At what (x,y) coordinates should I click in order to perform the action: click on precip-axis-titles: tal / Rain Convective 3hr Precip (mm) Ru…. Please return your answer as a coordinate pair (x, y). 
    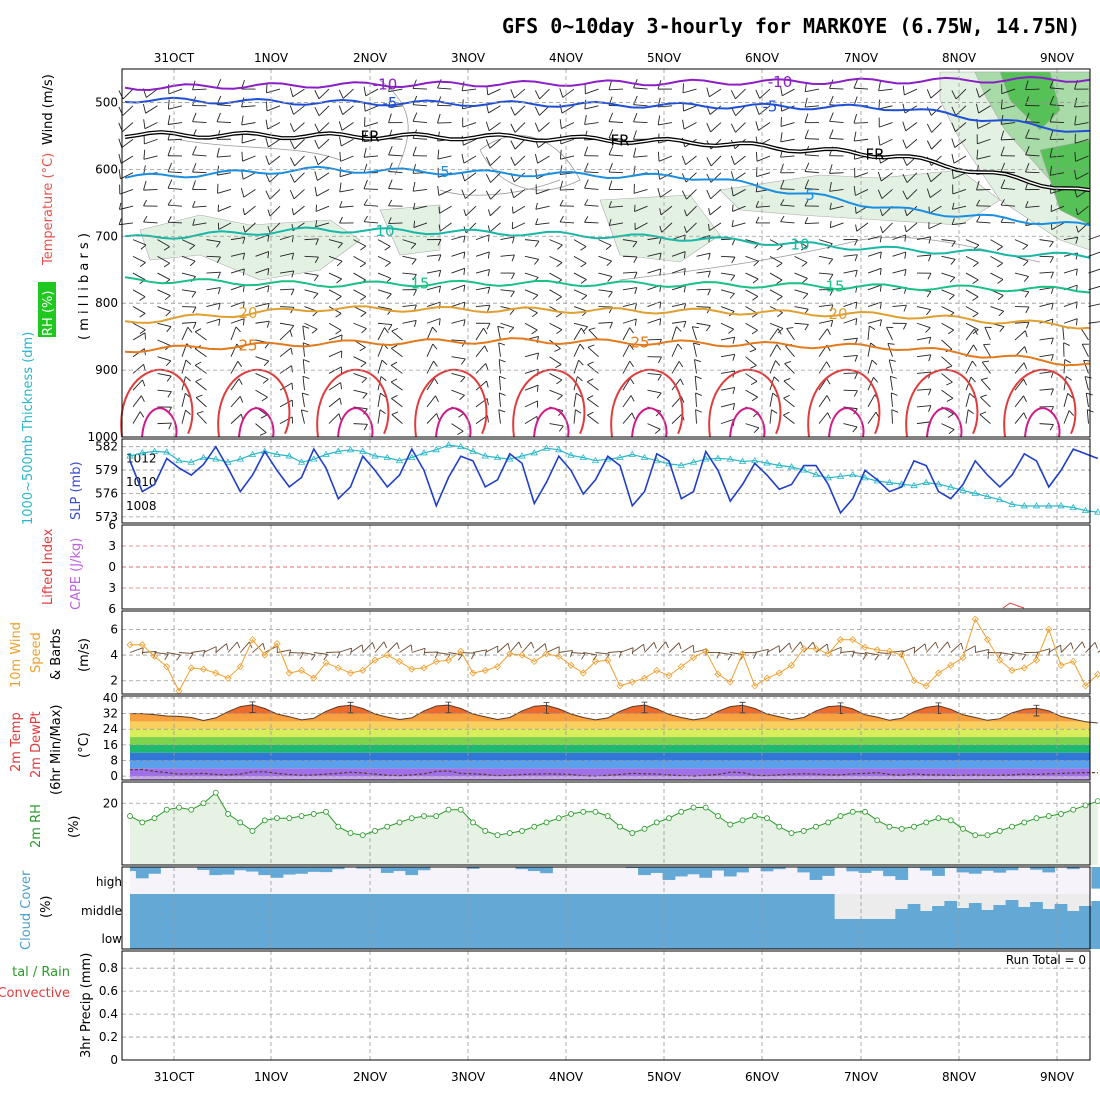
    Looking at the image, I should click on (543, 1005).